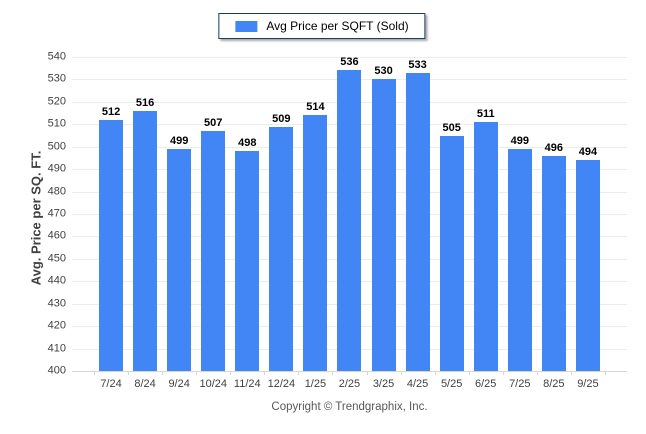 The height and width of the screenshot is (434, 646). What do you see at coordinates (281, 118) in the screenshot?
I see `bar-value-label: 509` at bounding box center [281, 118].